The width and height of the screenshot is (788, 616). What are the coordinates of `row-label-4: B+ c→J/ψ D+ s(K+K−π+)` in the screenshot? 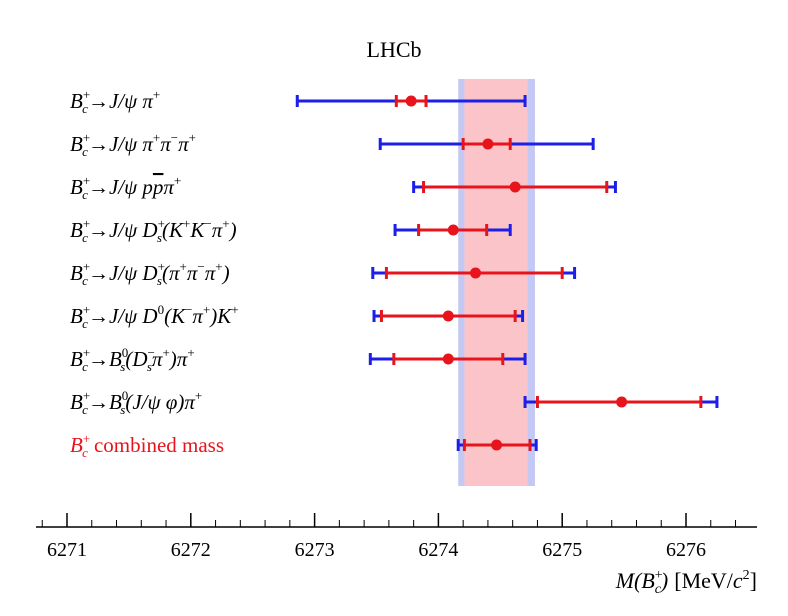 It's located at (153, 230).